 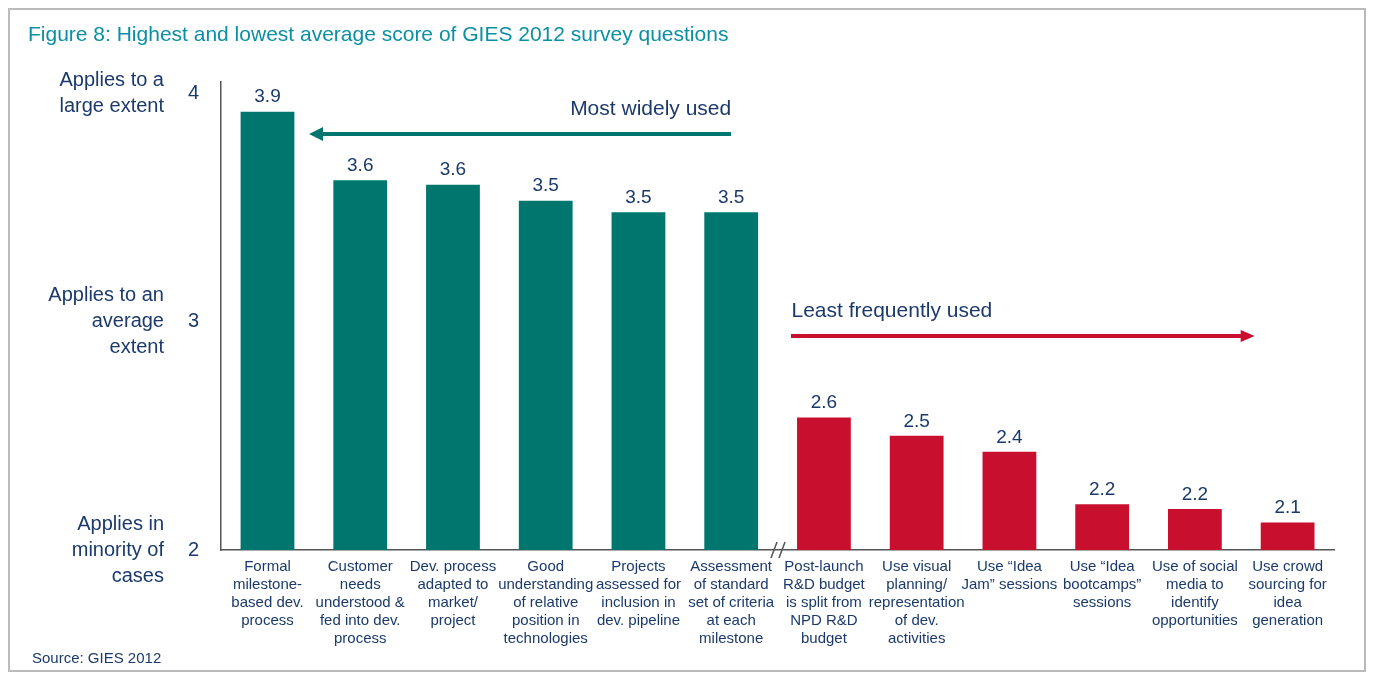 I want to click on x-tick-label: Dev. process adapted to market/ project, so click(x=453, y=593).